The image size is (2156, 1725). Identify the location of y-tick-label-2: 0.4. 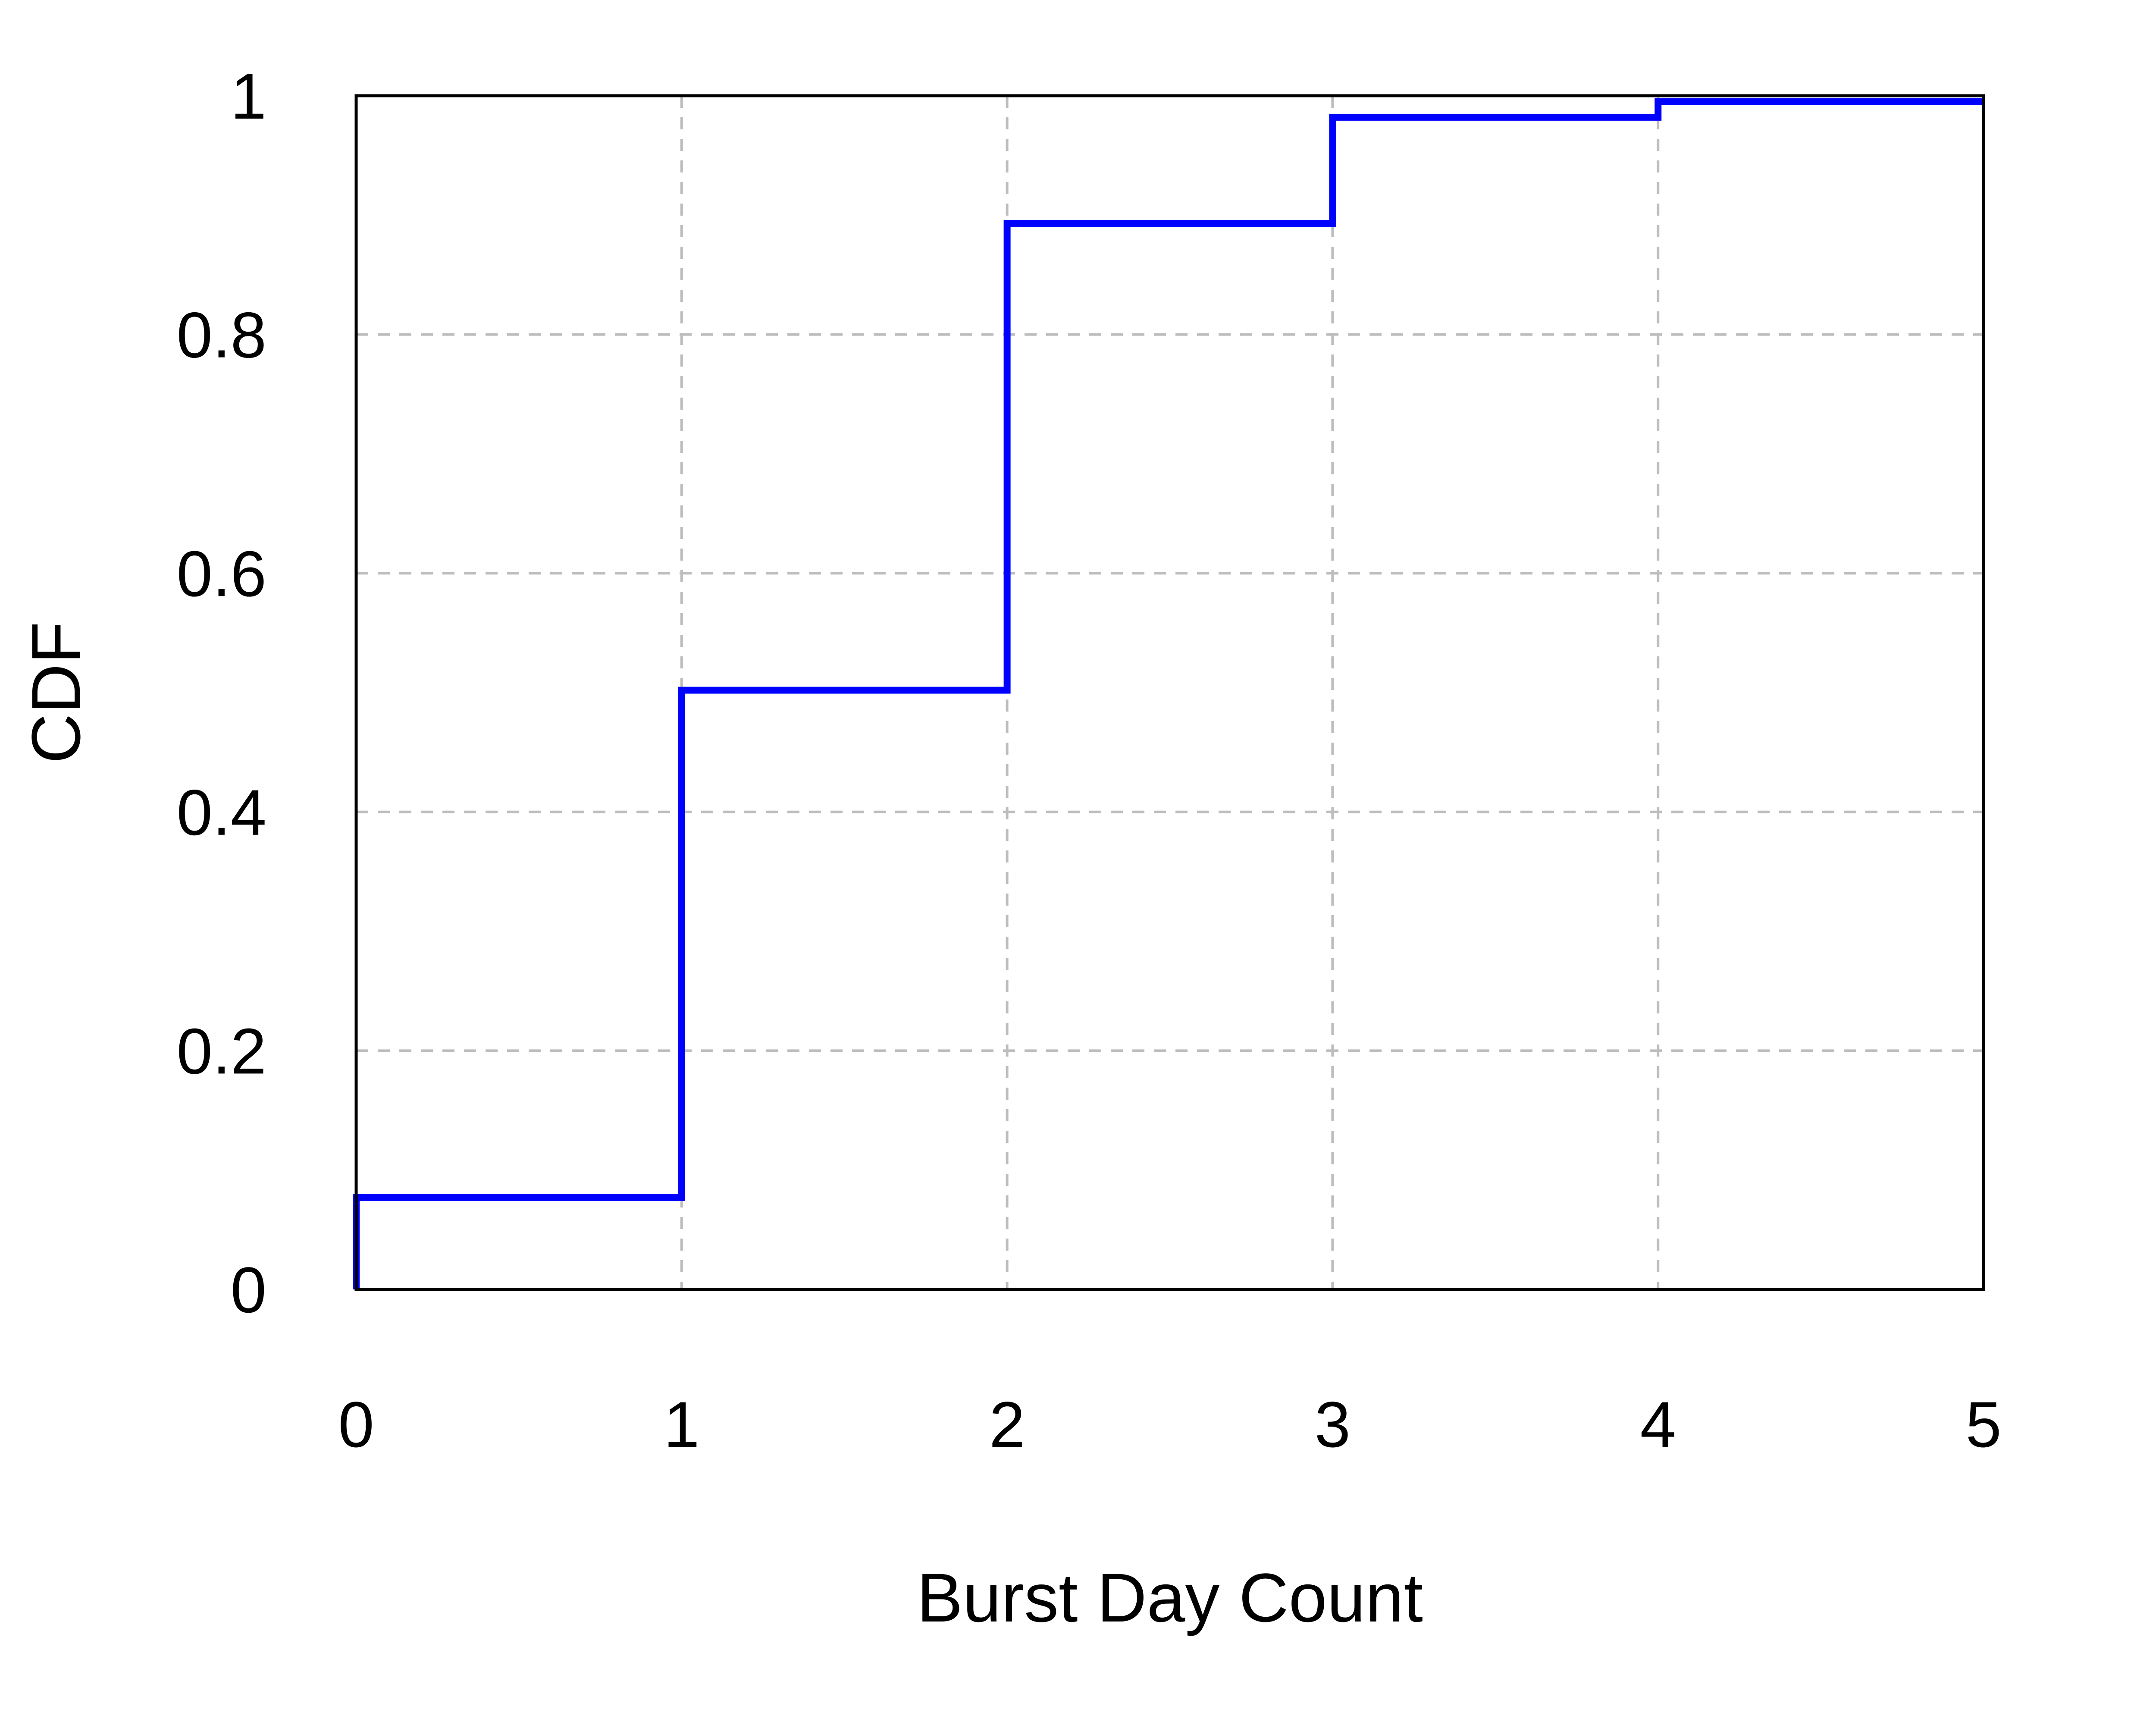
(221, 812).